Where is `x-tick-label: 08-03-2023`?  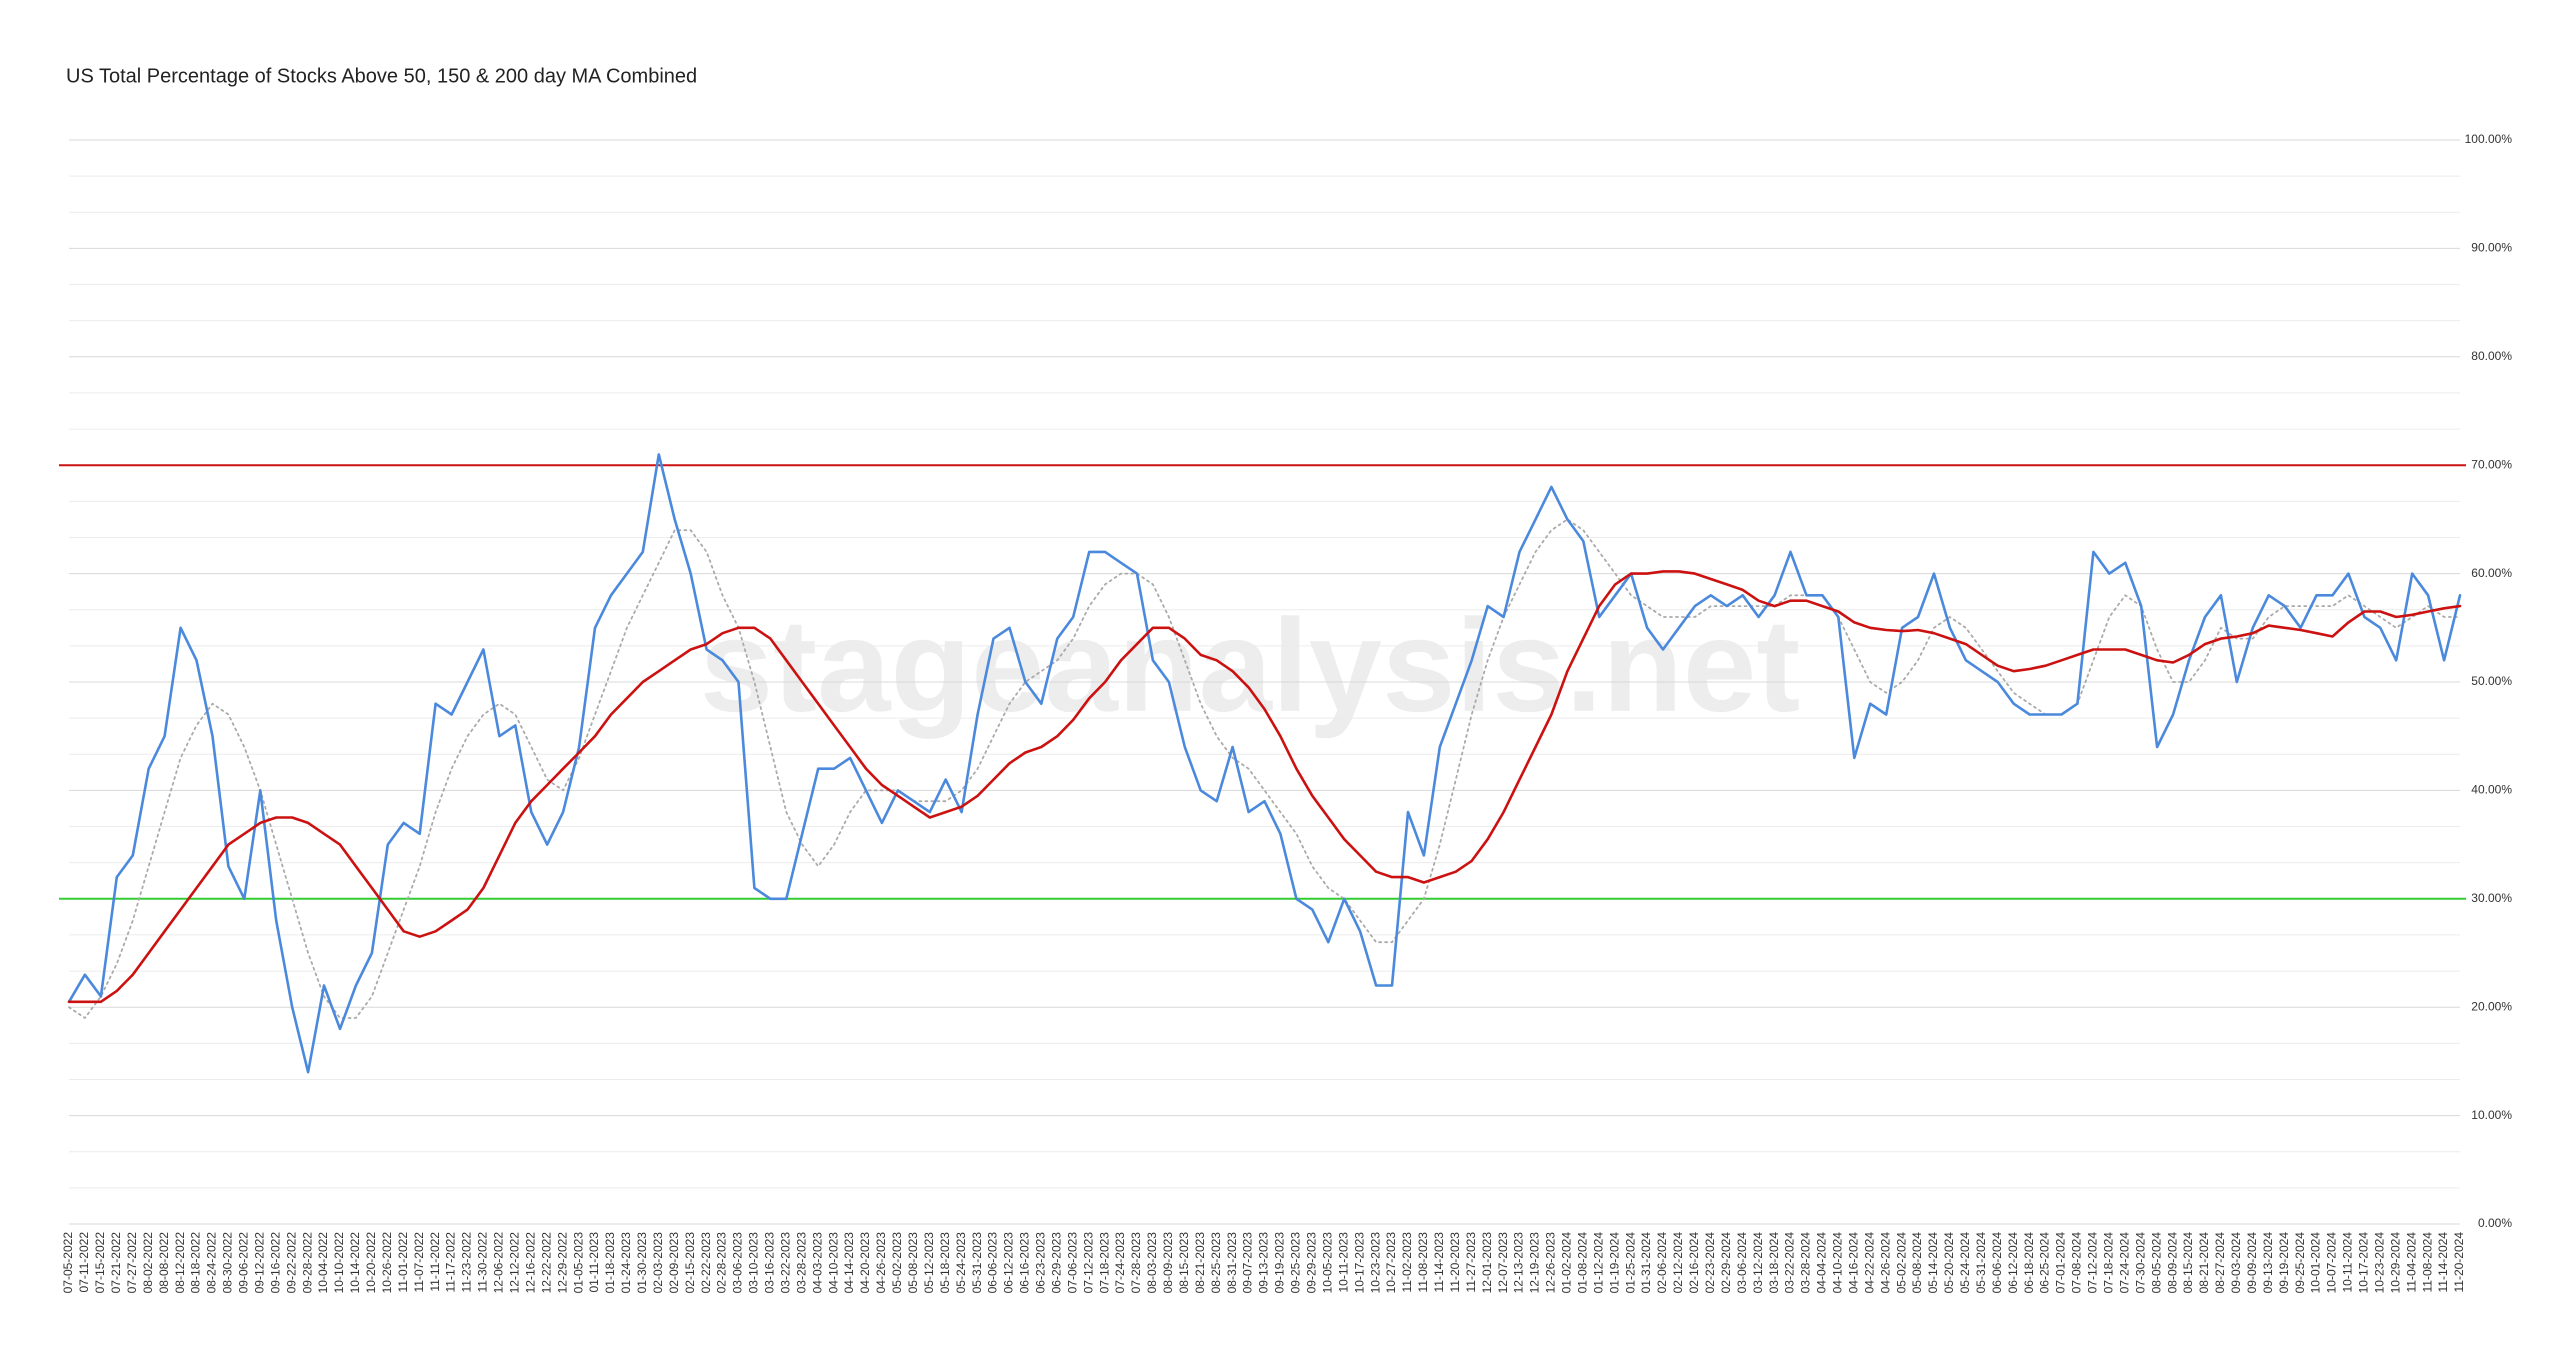
x-tick-label: 08-03-2023 is located at coordinates (1152, 1263).